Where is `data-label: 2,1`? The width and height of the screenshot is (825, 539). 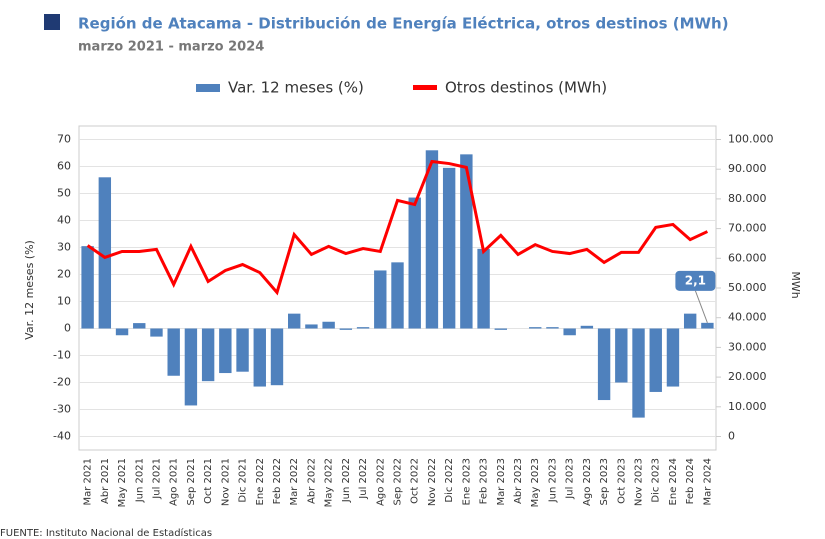 data-label: 2,1 is located at coordinates (695, 280).